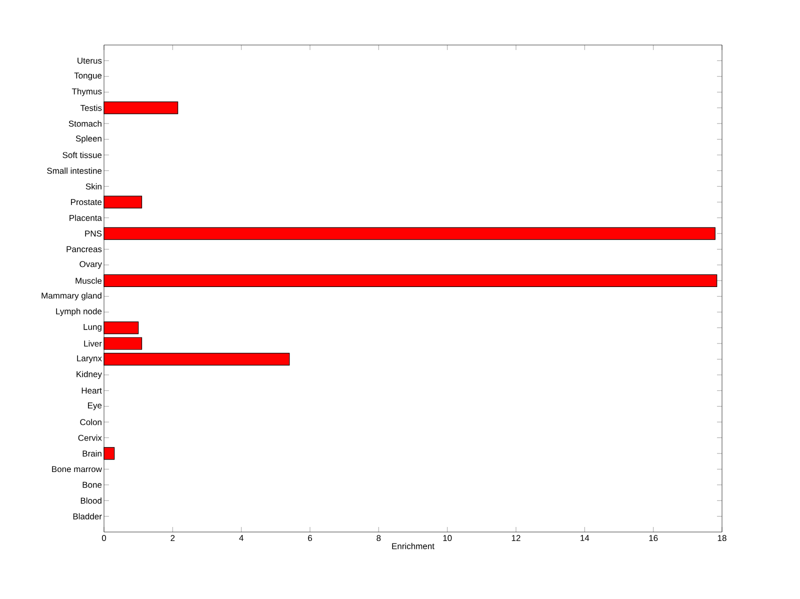  What do you see at coordinates (172, 538) in the screenshot?
I see `x-tick-label: 2` at bounding box center [172, 538].